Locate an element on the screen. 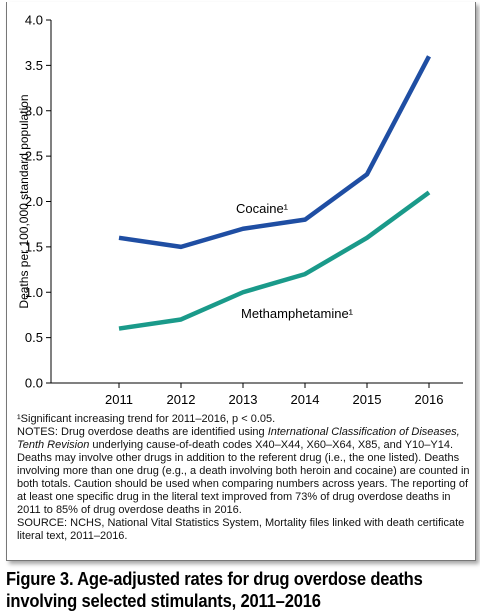 The image size is (480, 612). y-tick-label: 2.0 is located at coordinates (34, 201).